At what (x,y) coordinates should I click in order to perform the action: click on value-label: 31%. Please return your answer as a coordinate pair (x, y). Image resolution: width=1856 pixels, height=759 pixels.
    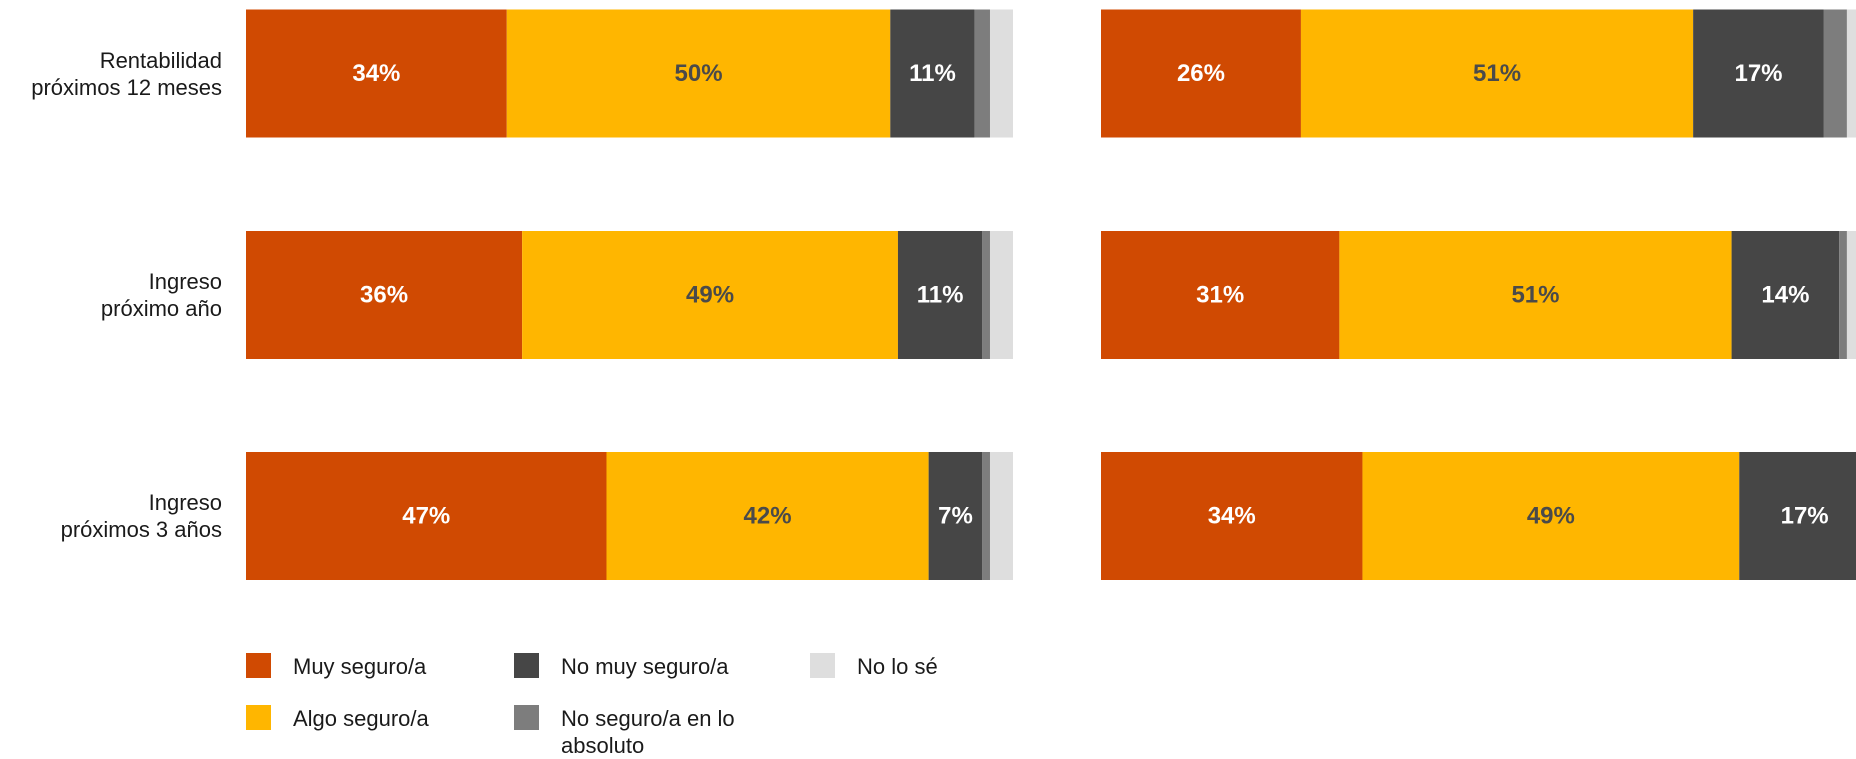
    Looking at the image, I should click on (1220, 294).